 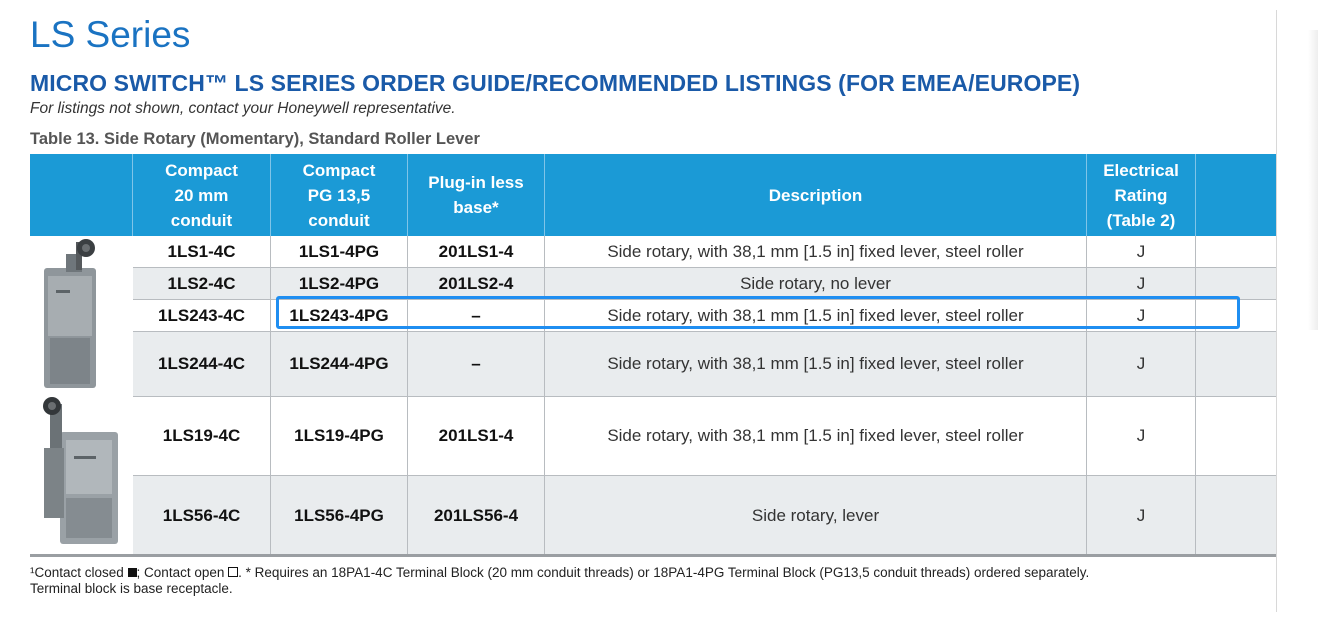 I want to click on scroll-edge-shadow, so click(x=1313, y=180).